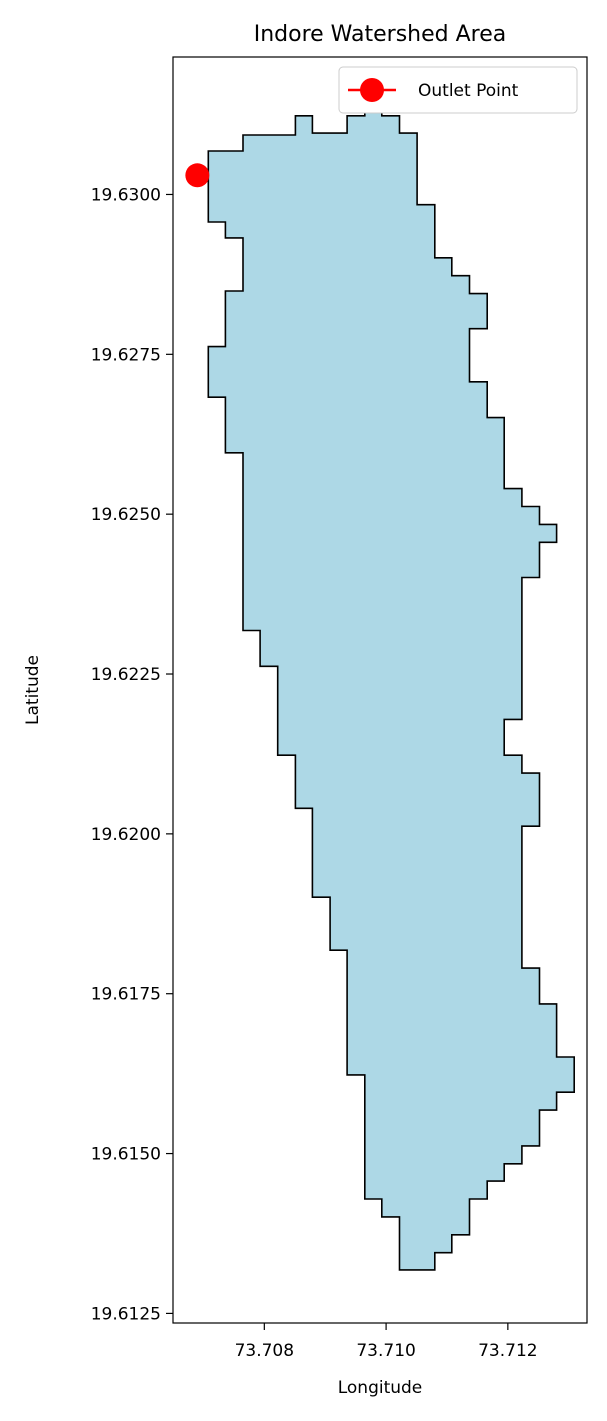 This screenshot has height=1421, width=607. What do you see at coordinates (126, 835) in the screenshot?
I see `y-tick-label: 19.6200` at bounding box center [126, 835].